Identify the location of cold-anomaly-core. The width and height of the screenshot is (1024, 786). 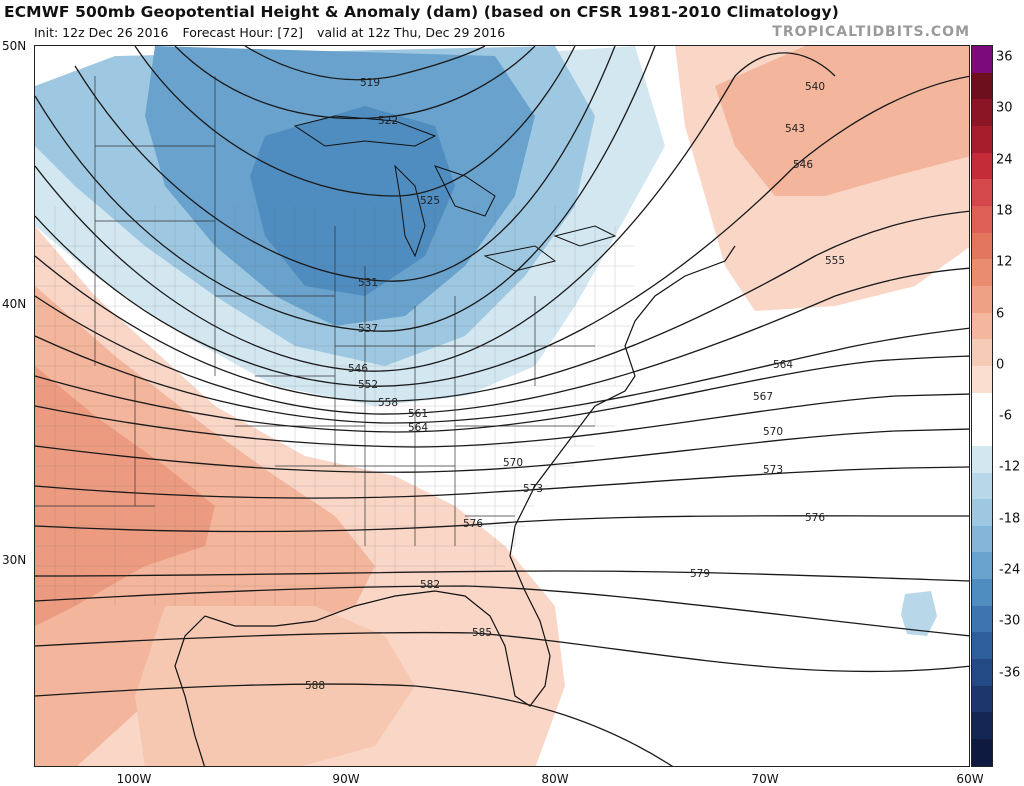
(352, 201).